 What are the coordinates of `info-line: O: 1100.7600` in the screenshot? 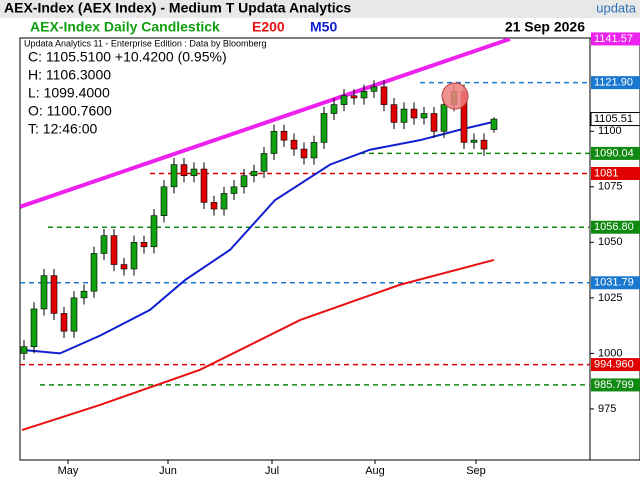 It's located at (70, 111).